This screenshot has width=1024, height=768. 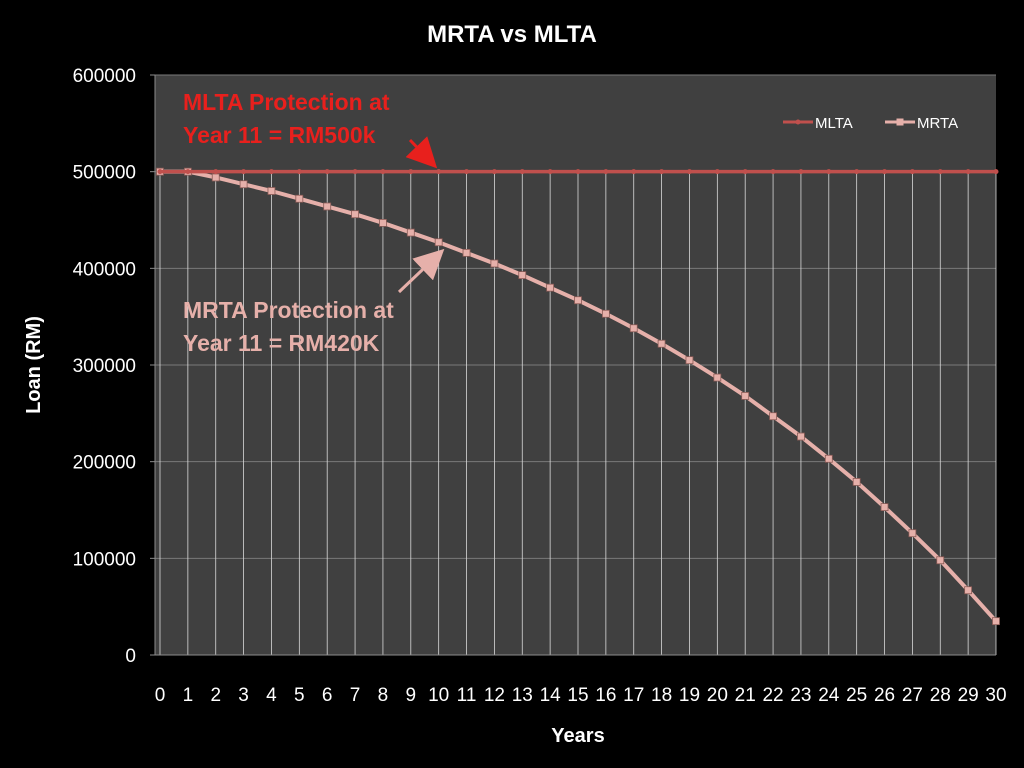 What do you see at coordinates (937, 123) in the screenshot?
I see `legend-label-mrta: MRTA` at bounding box center [937, 123].